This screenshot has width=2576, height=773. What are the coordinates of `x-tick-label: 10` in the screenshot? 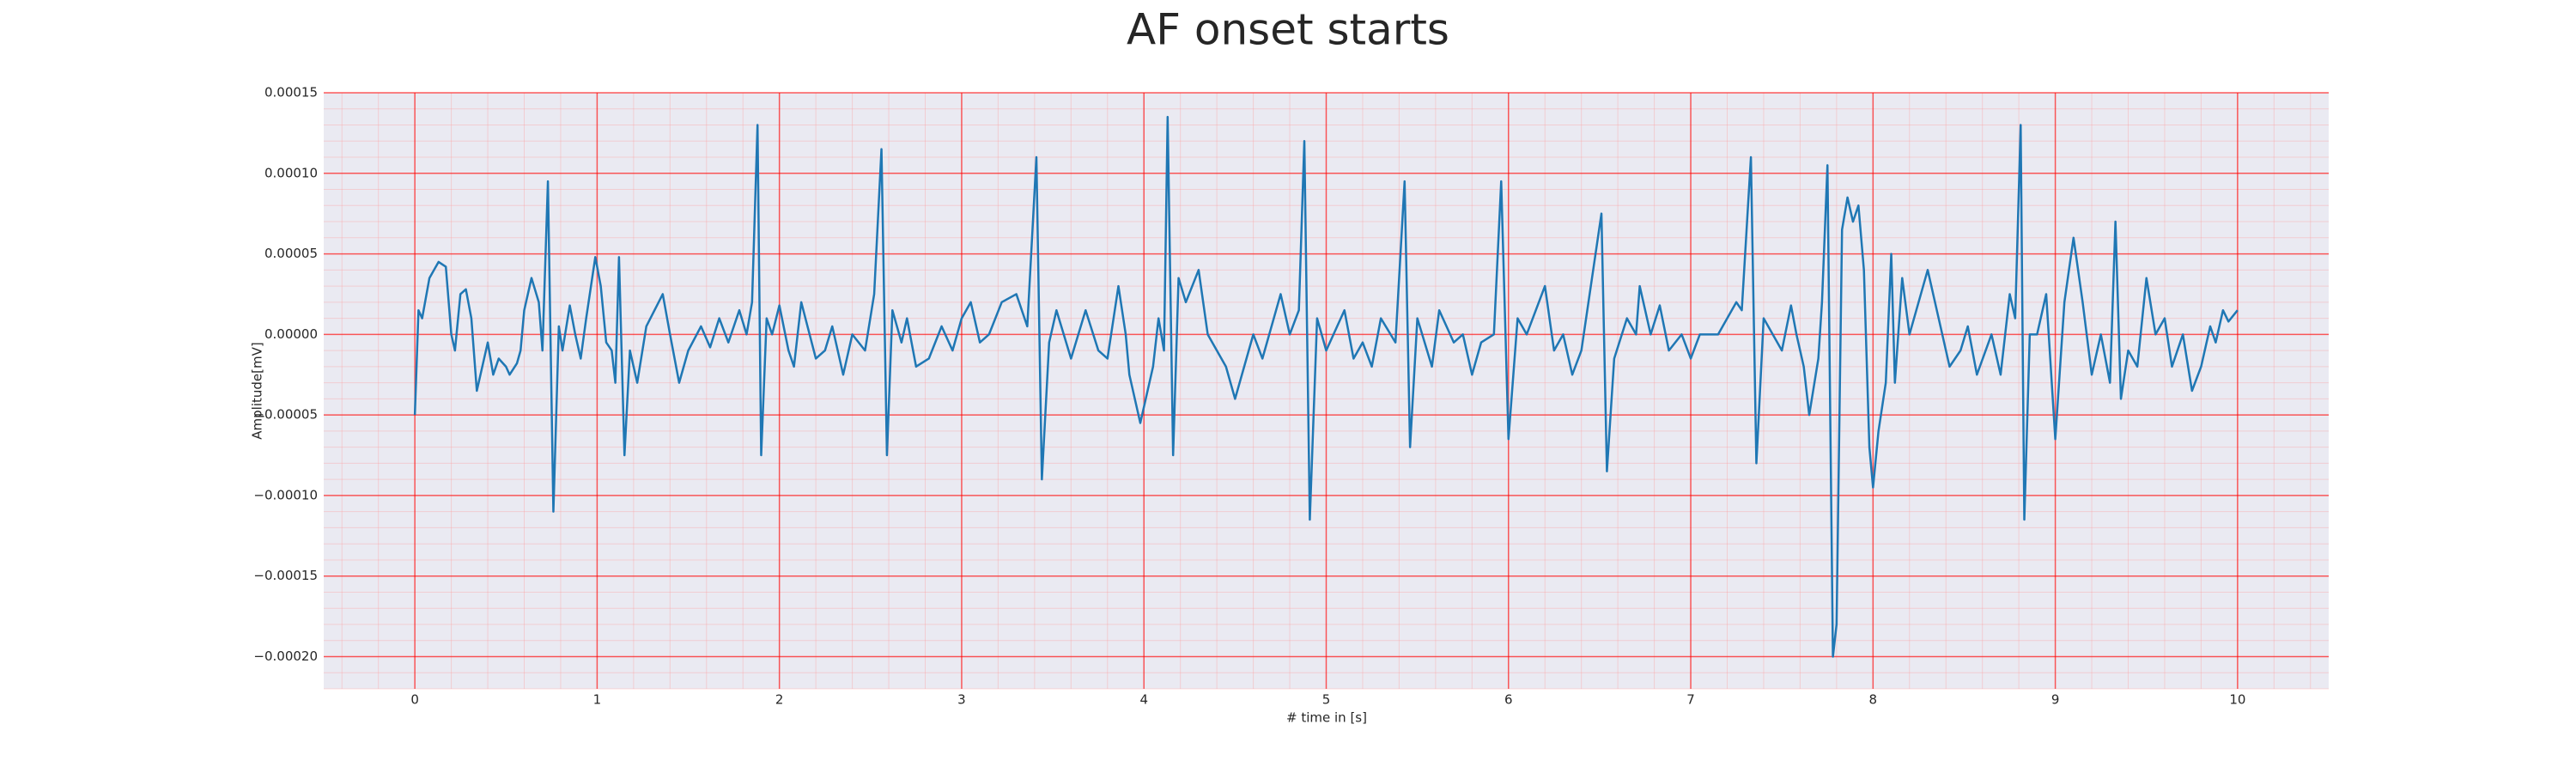 It's located at (2237, 700).